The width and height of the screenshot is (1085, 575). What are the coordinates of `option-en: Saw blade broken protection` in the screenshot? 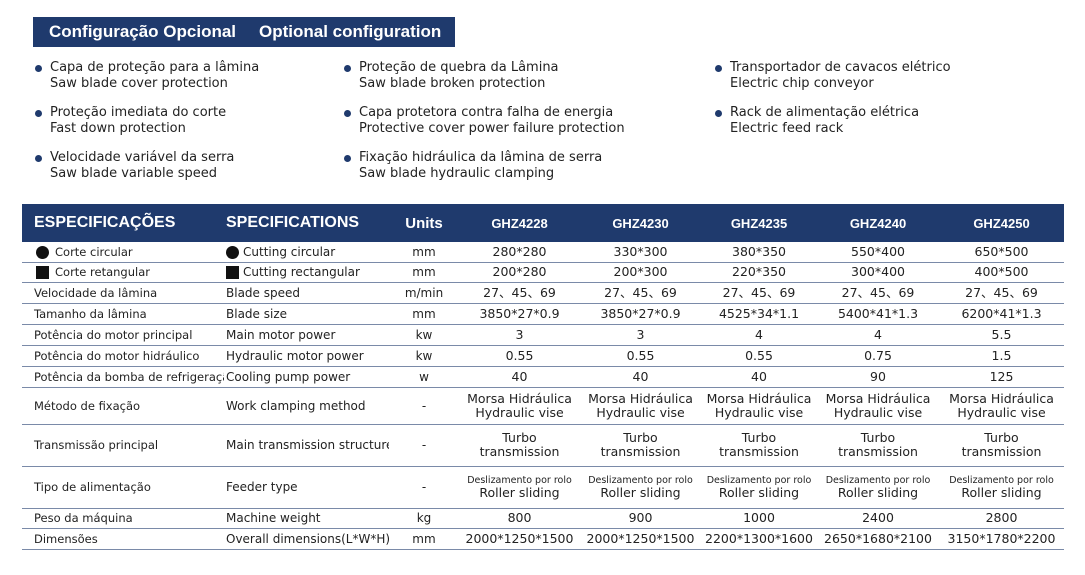 It's located at (452, 83).